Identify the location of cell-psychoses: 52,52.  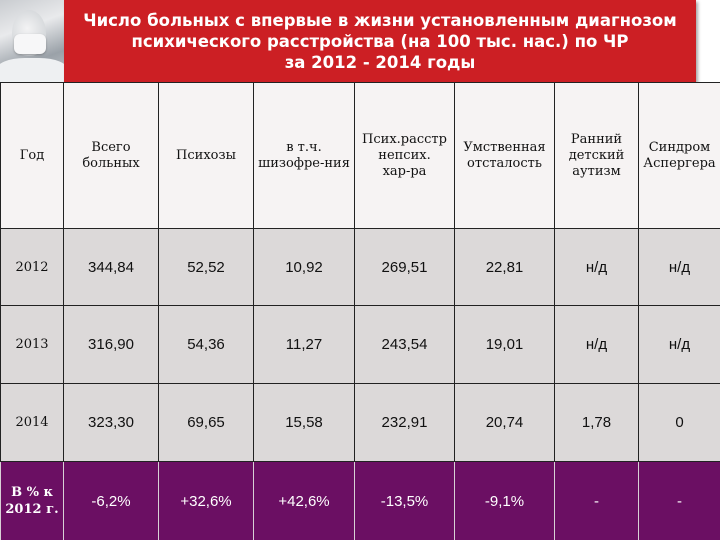
(206, 267).